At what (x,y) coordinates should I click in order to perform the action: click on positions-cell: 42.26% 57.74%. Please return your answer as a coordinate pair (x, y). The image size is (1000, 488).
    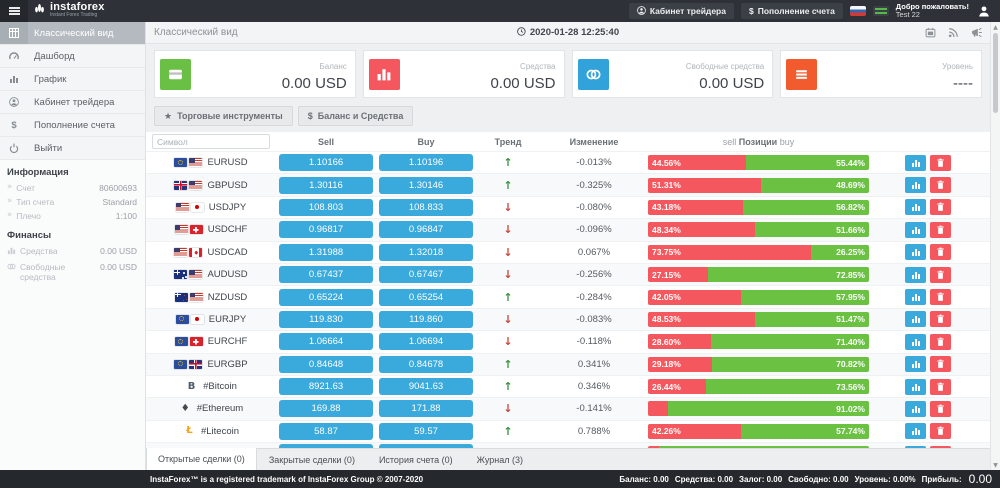
    Looking at the image, I should click on (776, 431).